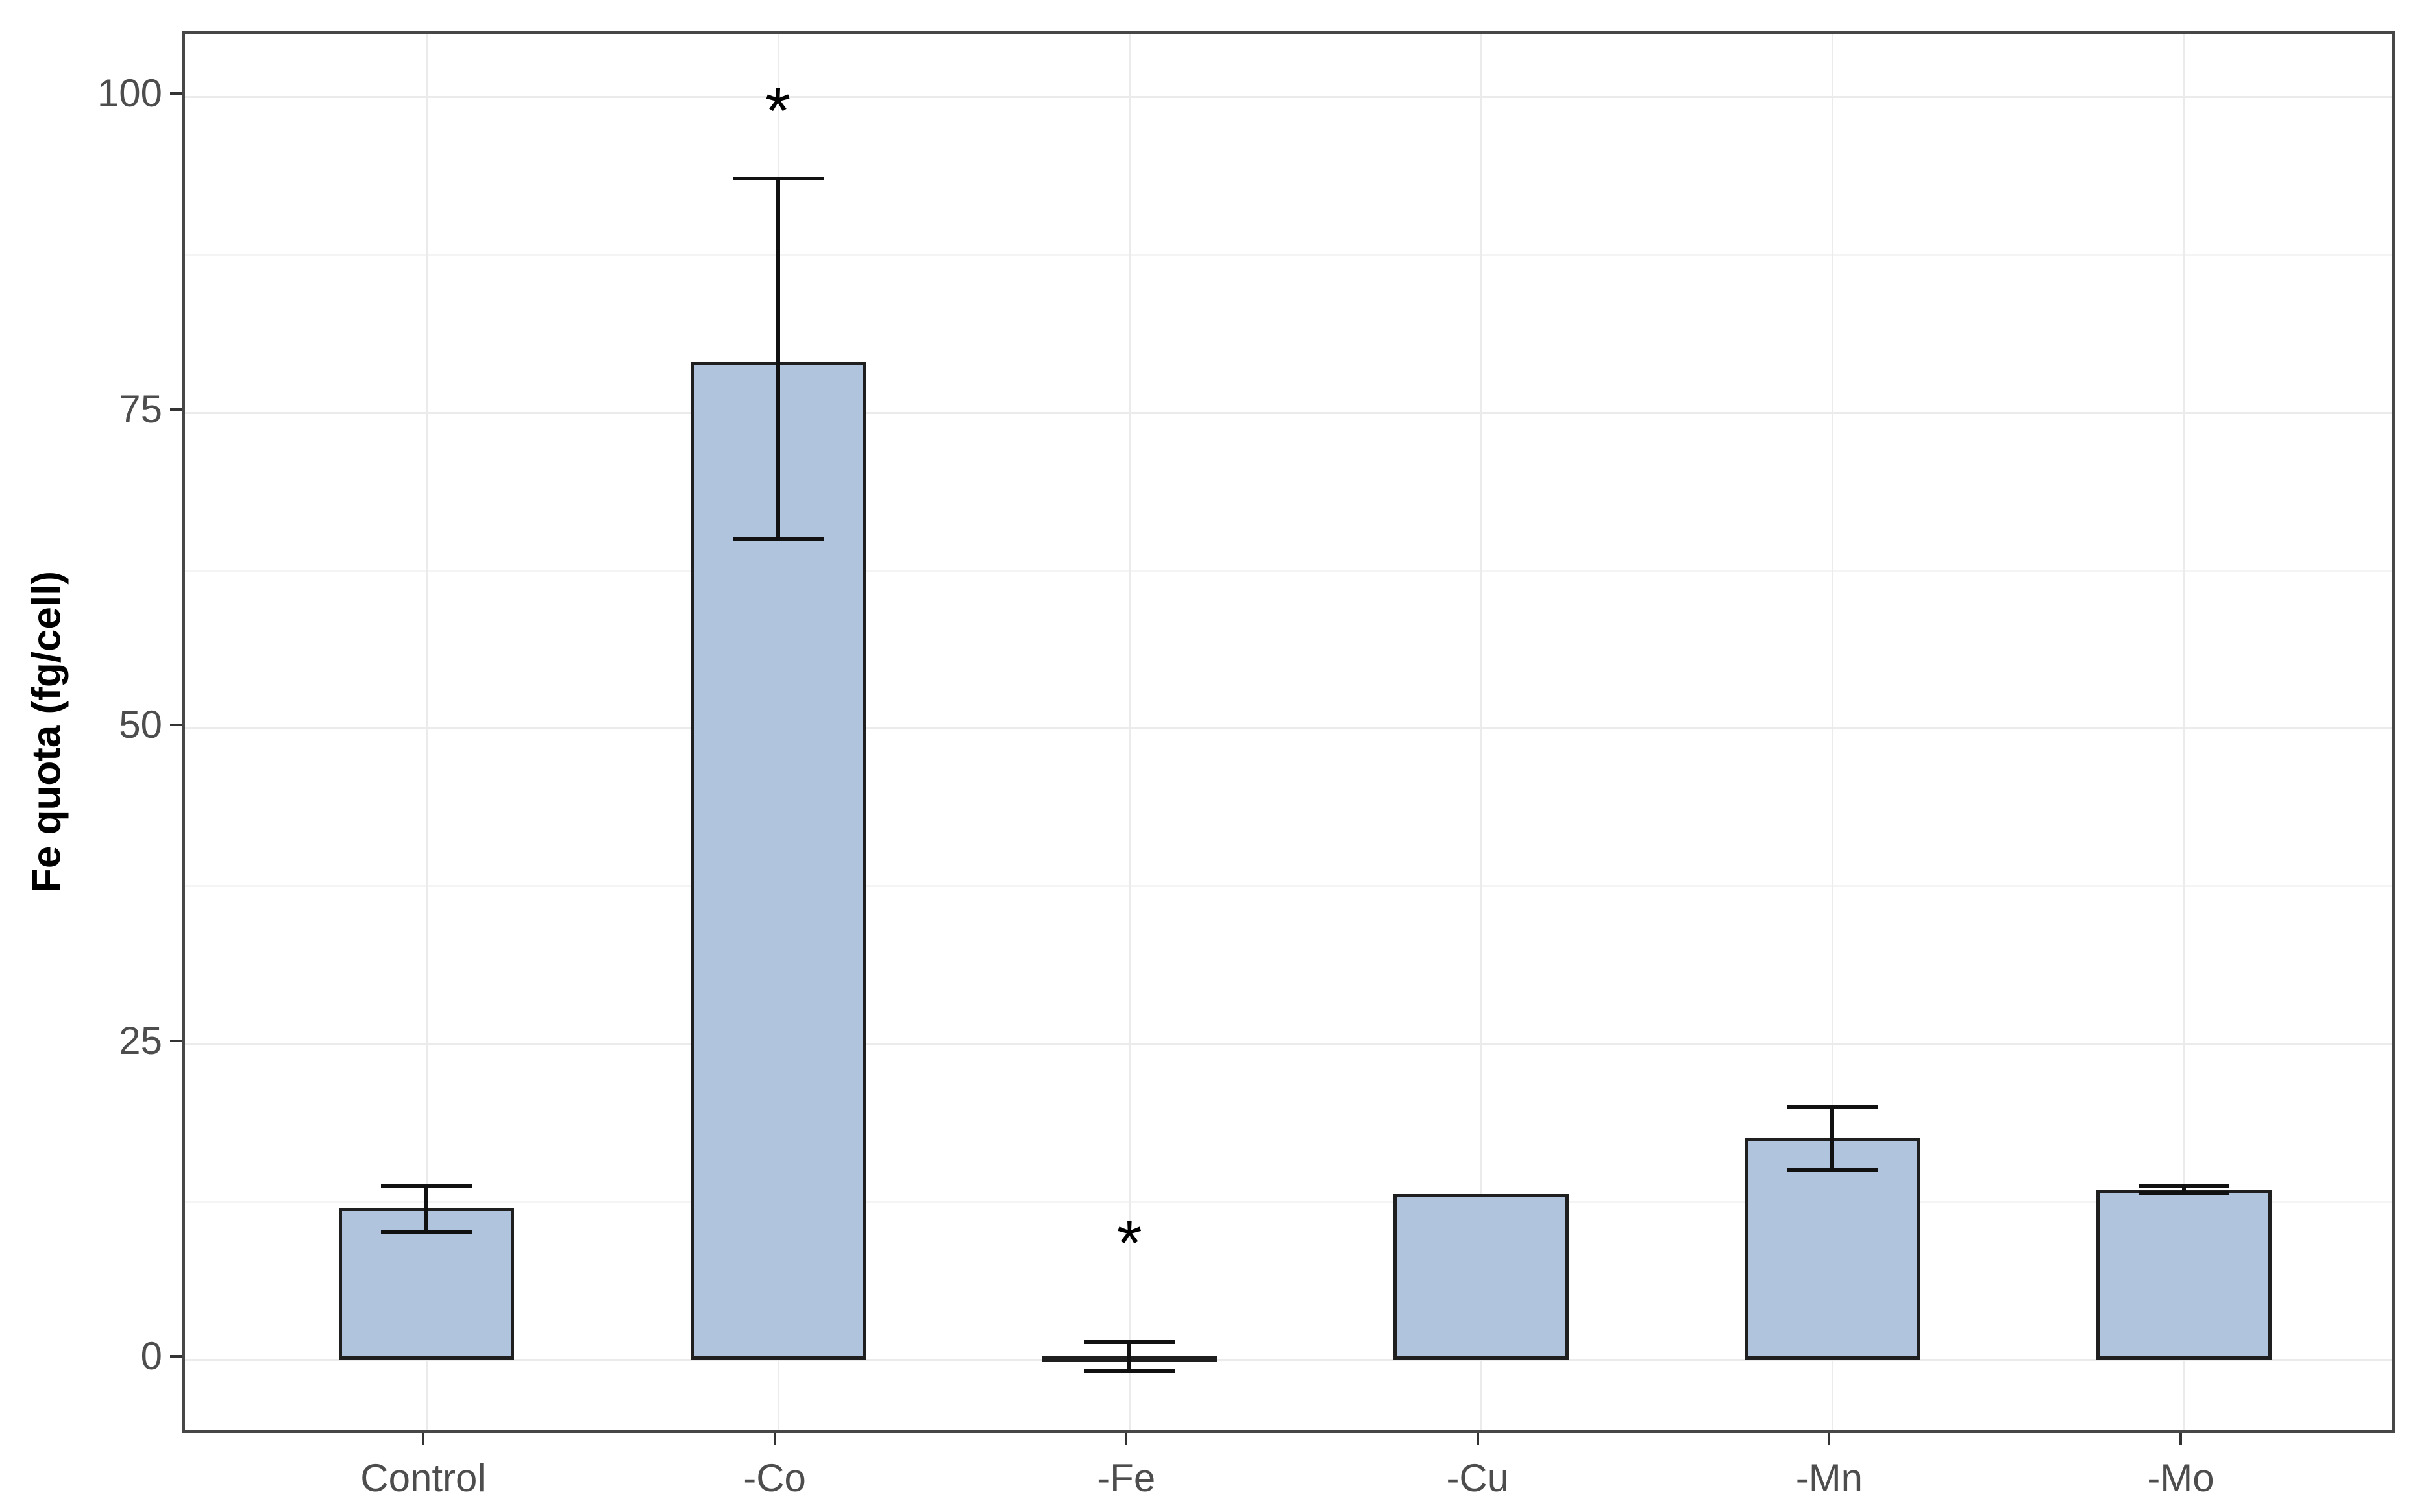 The height and width of the screenshot is (1512, 2415). Describe the element at coordinates (1829, 1478) in the screenshot. I see `x-tick-label: -Mn` at that location.